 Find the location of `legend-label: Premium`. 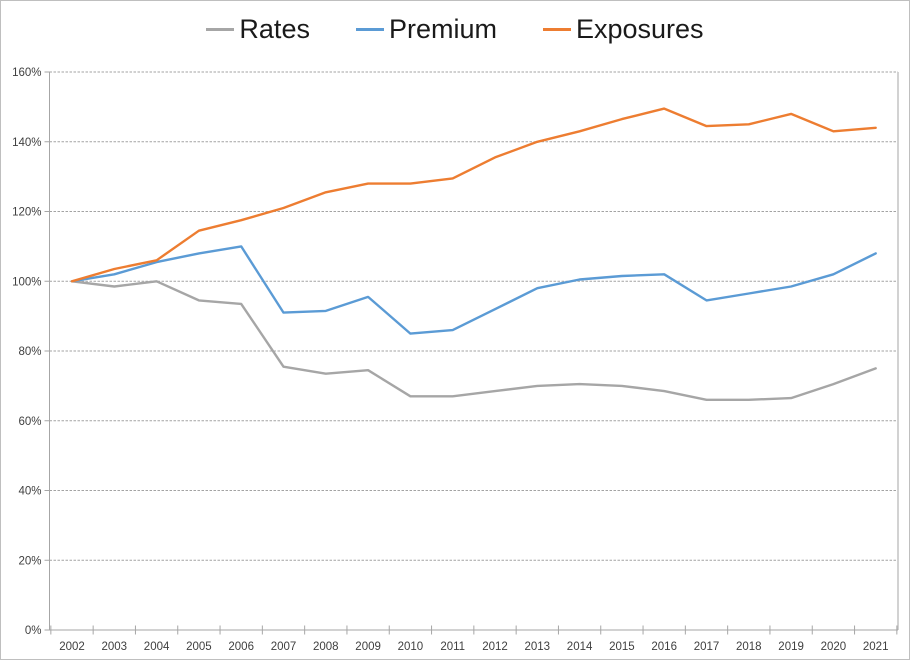

legend-label: Premium is located at coordinates (442, 28).